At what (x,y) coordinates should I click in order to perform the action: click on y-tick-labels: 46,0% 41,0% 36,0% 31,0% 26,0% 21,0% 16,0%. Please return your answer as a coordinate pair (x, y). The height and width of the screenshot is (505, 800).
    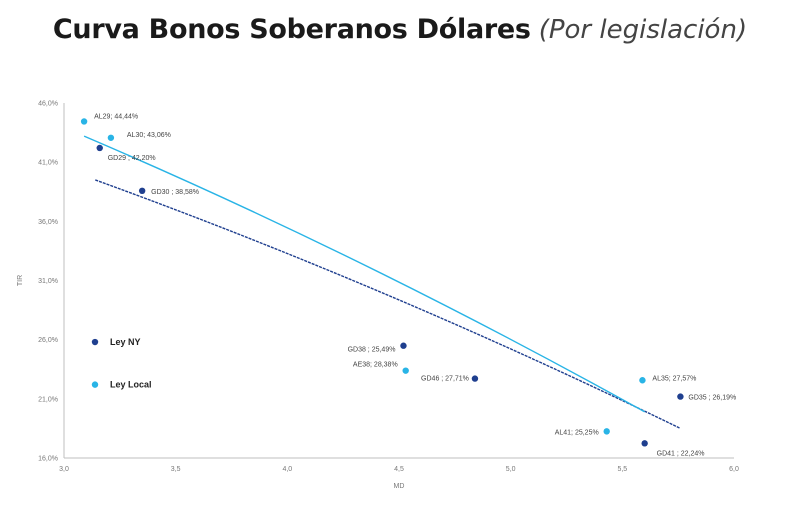
    Looking at the image, I should click on (48, 282).